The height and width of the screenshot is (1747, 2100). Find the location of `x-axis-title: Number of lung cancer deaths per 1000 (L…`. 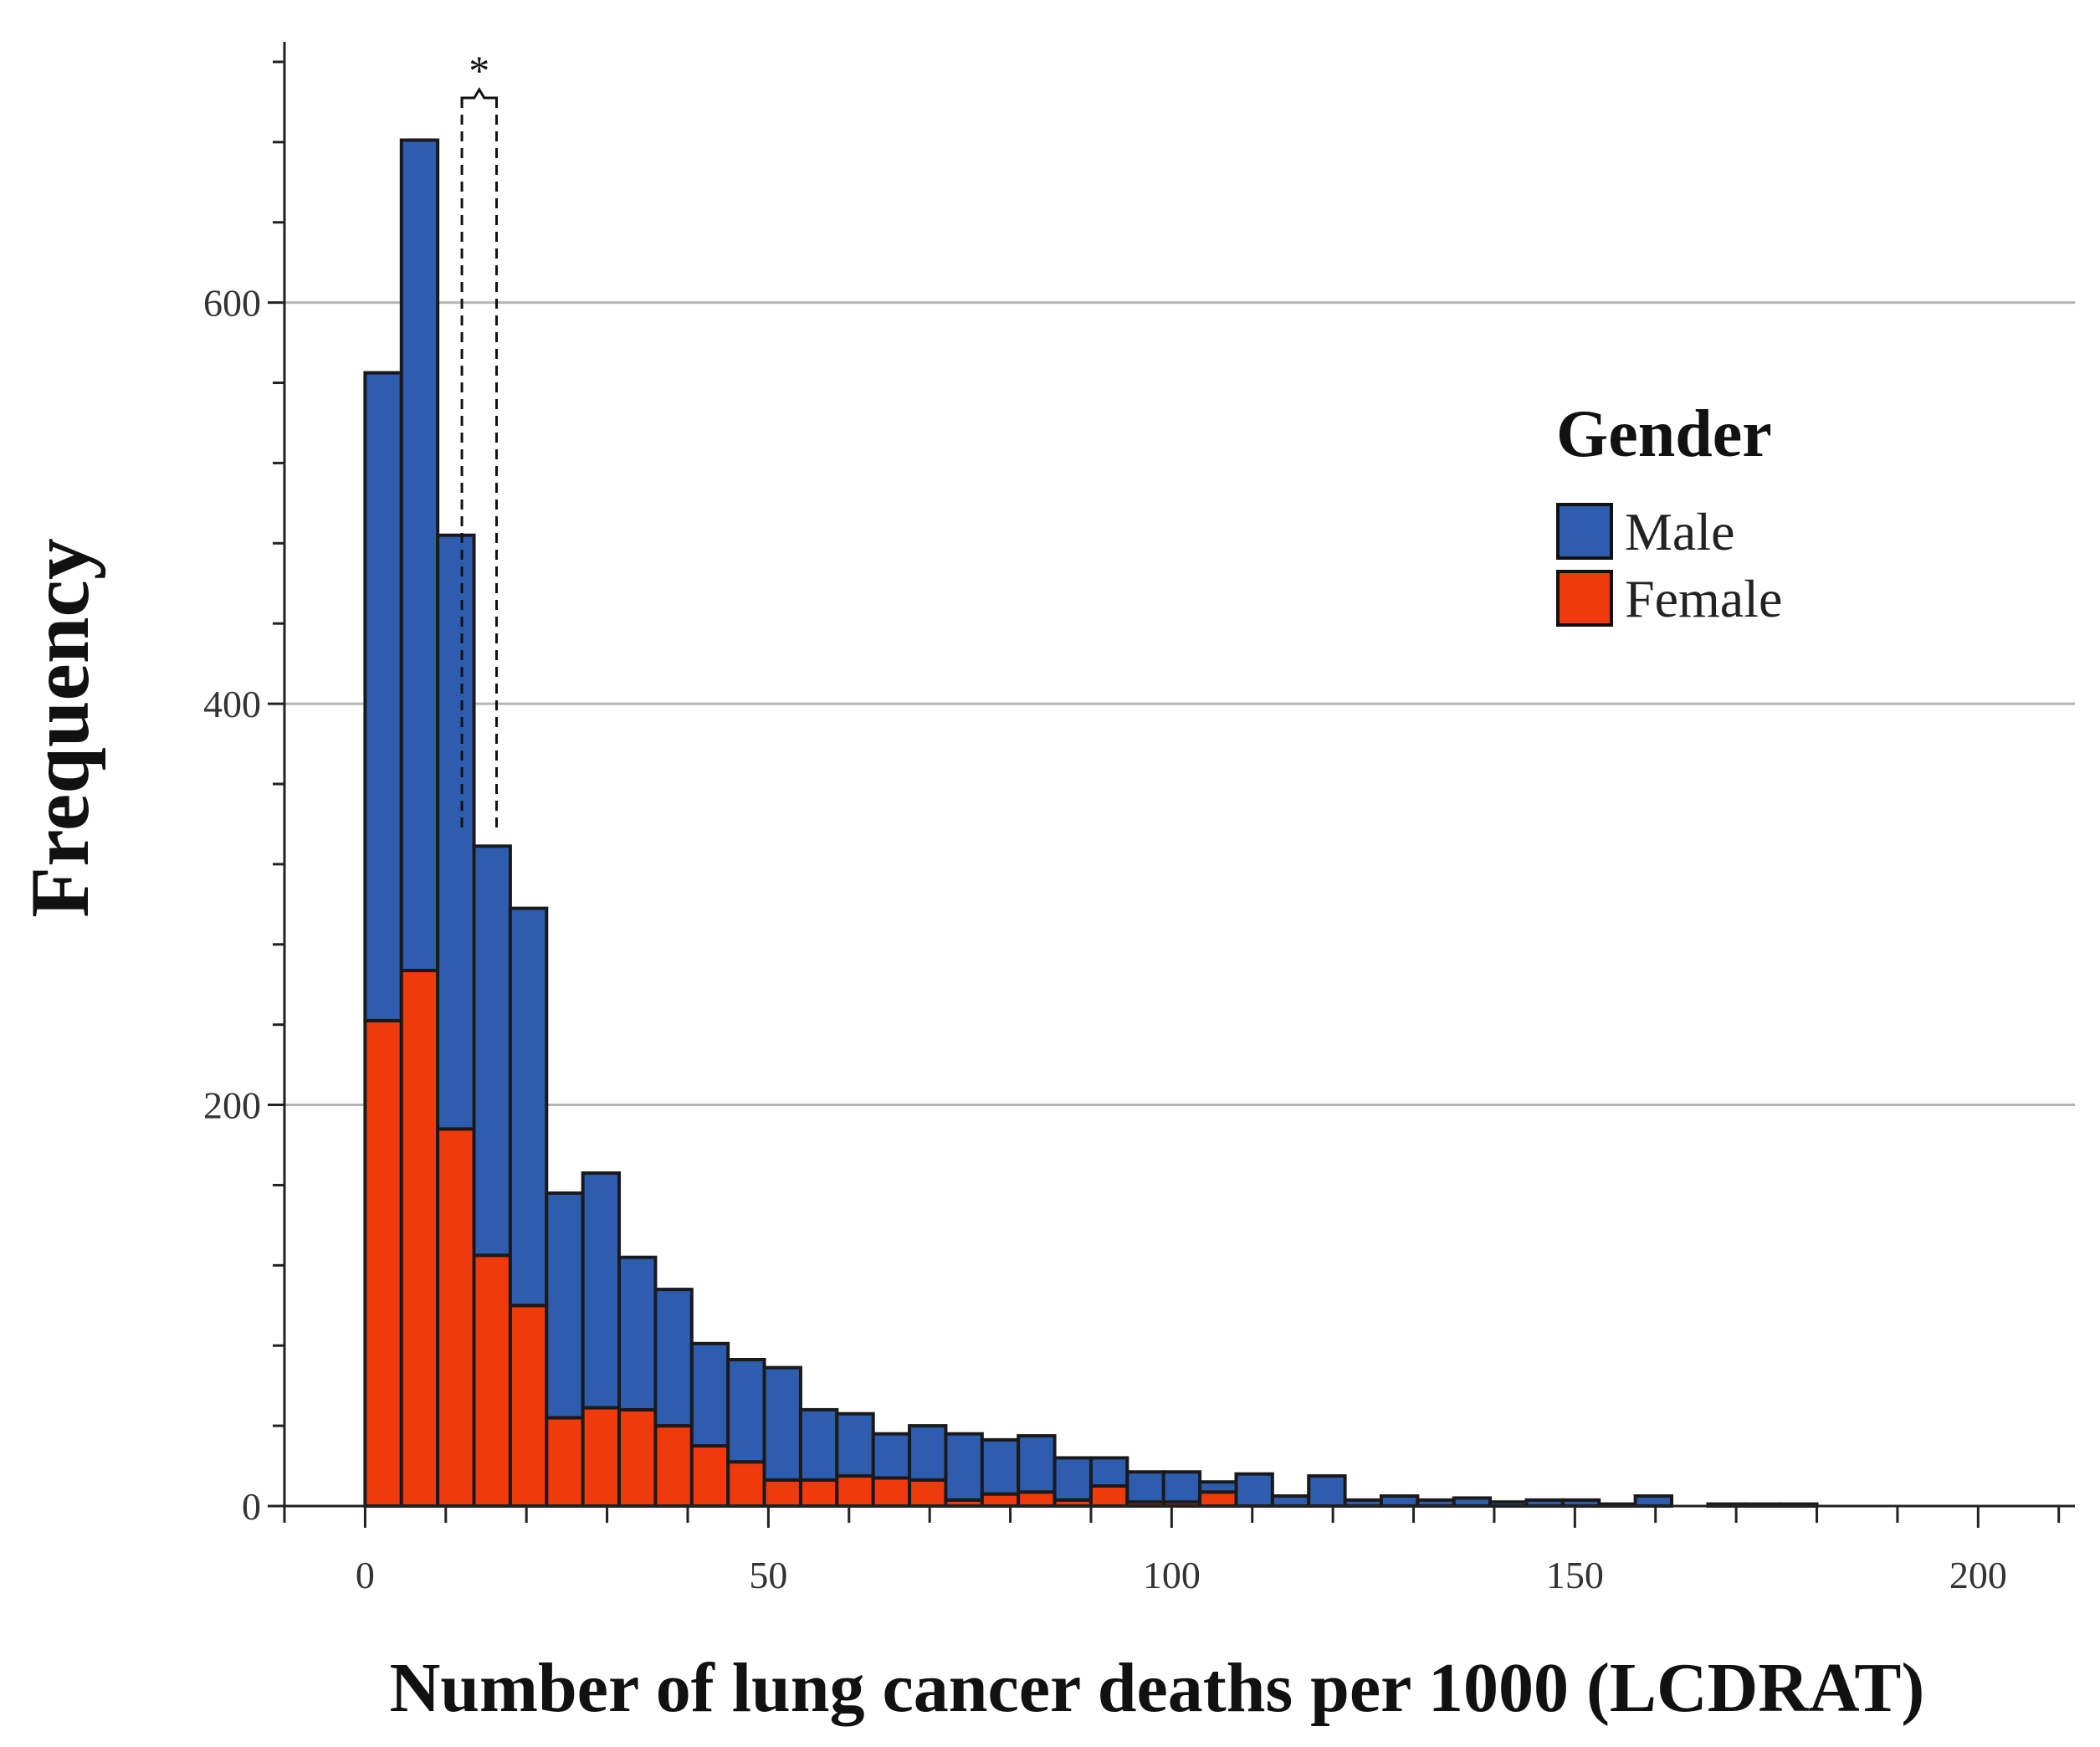

x-axis-title: Number of lung cancer deaths per 1000 (L… is located at coordinates (1157, 1688).